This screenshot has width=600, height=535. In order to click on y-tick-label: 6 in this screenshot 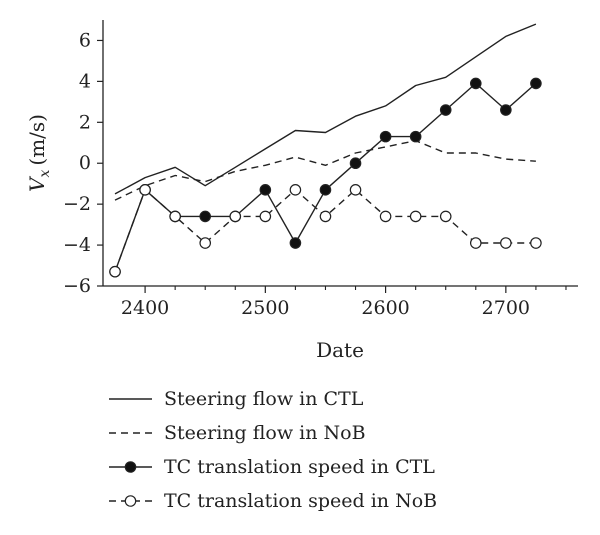, I will do `click(85, 40)`.